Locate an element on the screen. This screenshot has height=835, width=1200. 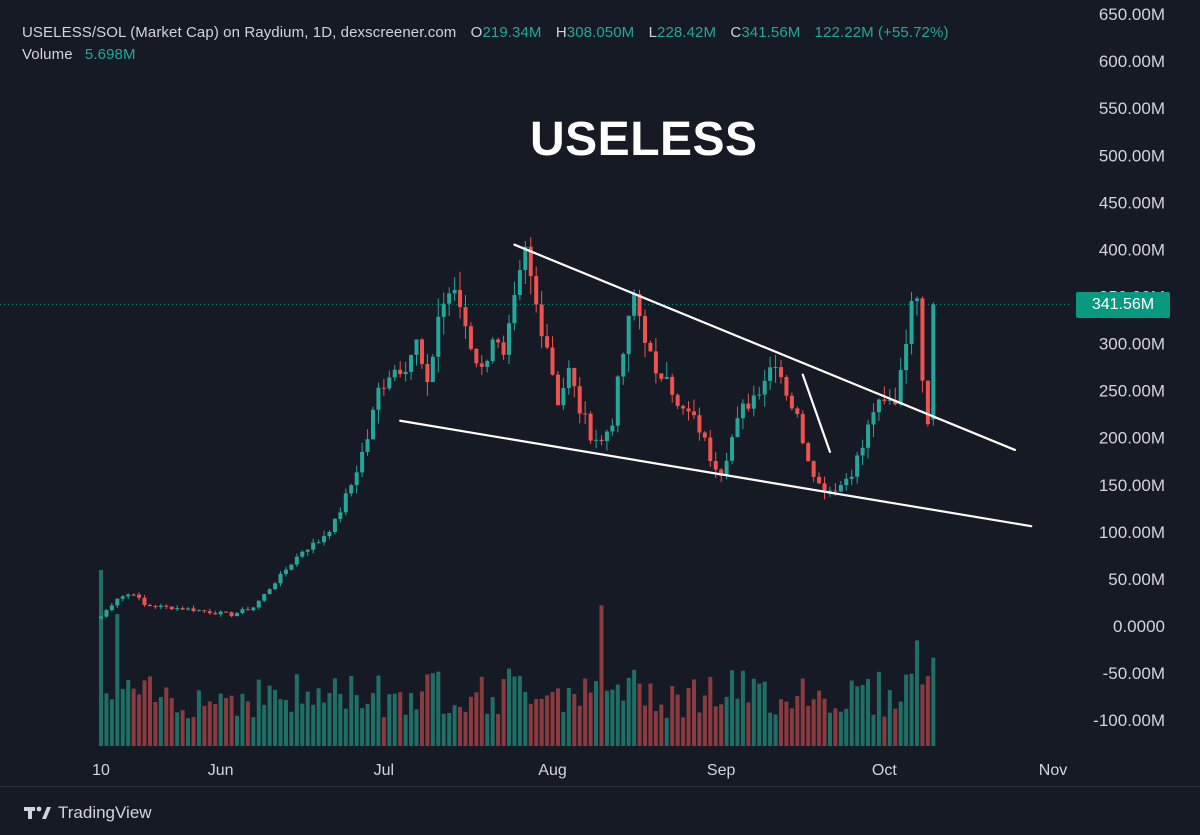
trendline-short is located at coordinates (816, 413).